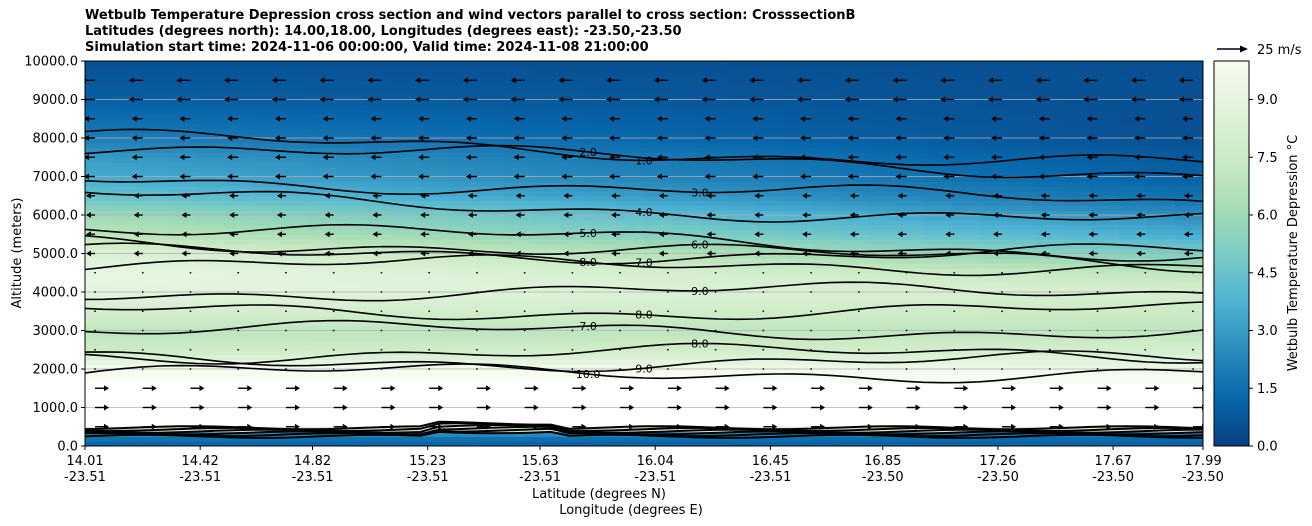 The height and width of the screenshot is (526, 1312). I want to click on y-tick-label: 7000.0, so click(56, 177).